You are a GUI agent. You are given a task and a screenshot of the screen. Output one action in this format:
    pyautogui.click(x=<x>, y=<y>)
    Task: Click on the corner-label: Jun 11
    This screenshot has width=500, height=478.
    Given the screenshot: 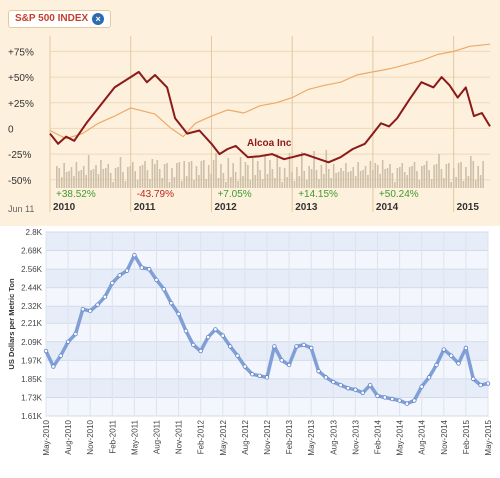 What is the action you would take?
    pyautogui.click(x=21, y=209)
    